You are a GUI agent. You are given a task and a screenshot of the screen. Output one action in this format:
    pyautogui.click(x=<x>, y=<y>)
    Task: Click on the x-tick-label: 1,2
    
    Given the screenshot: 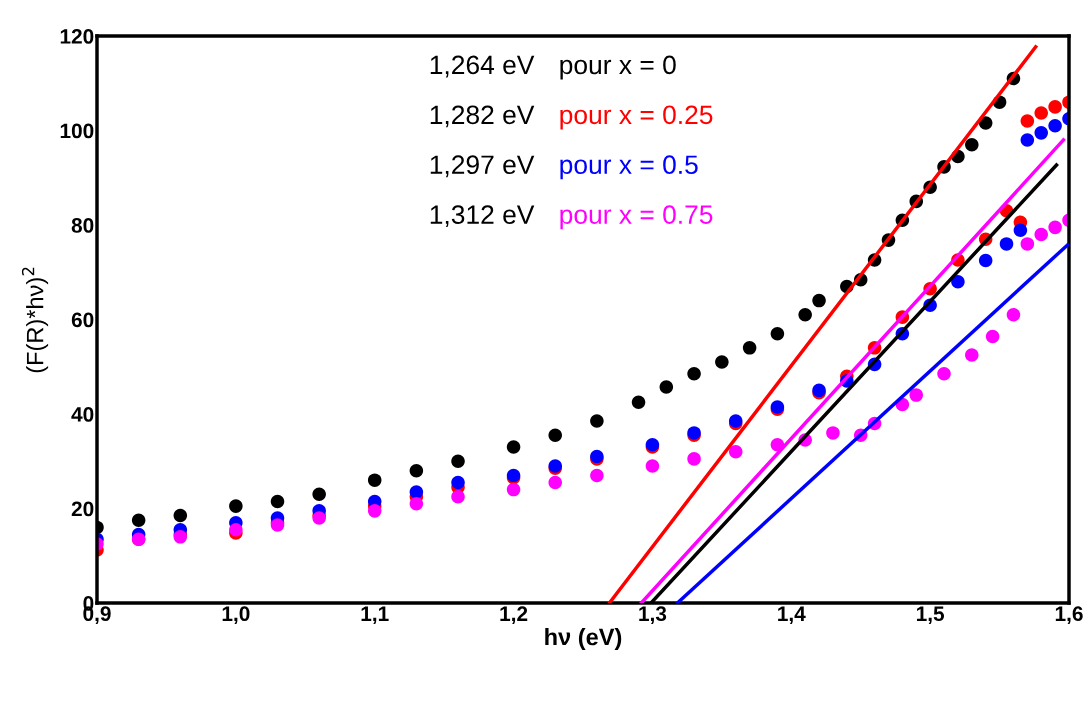 What is the action you would take?
    pyautogui.click(x=514, y=615)
    